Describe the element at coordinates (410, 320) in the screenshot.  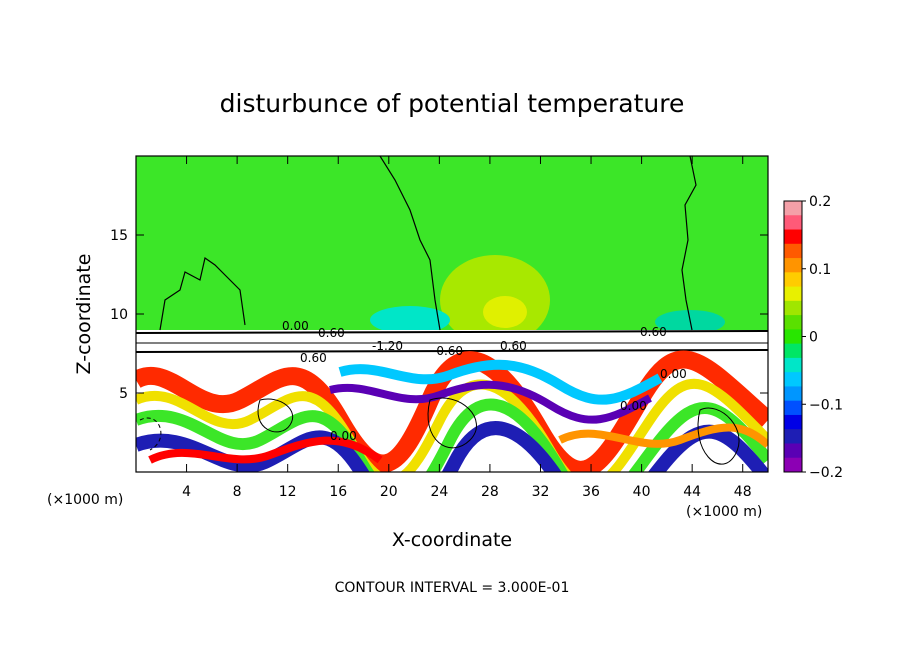
I see `cool-anomaly` at that location.